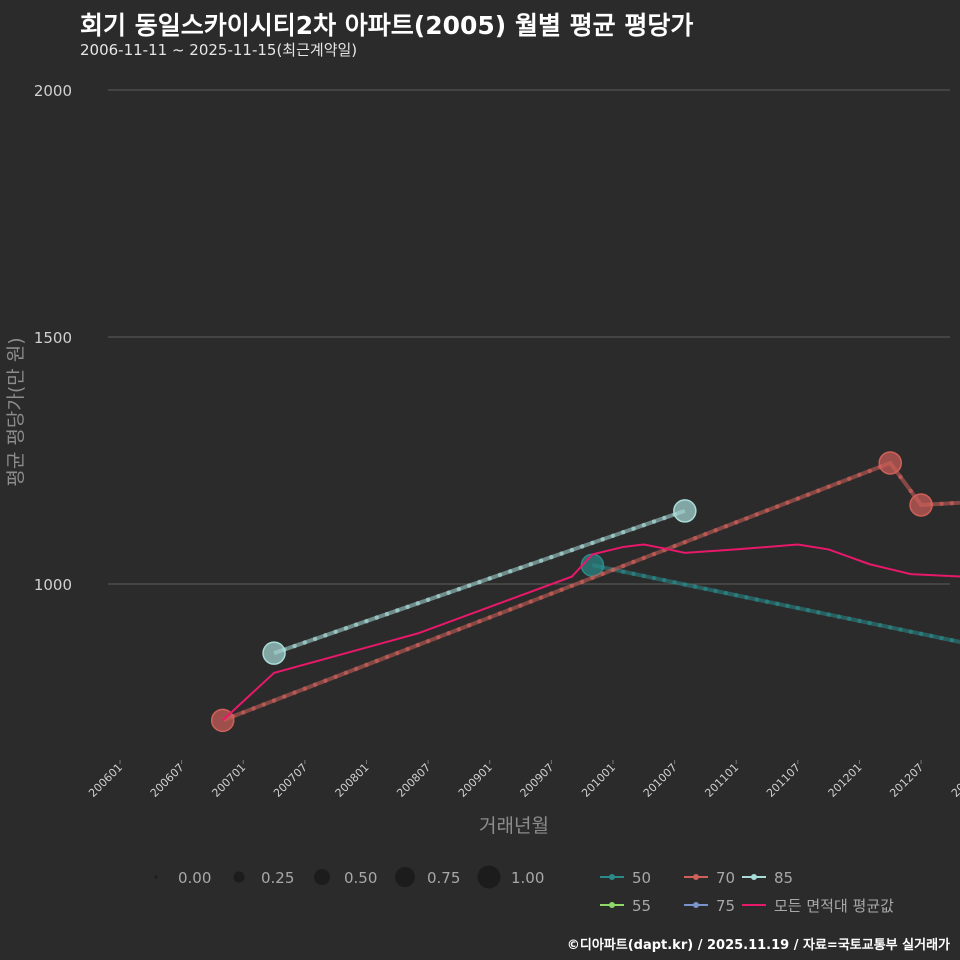  I want to click on legend-series-label: 55, so click(641, 906).